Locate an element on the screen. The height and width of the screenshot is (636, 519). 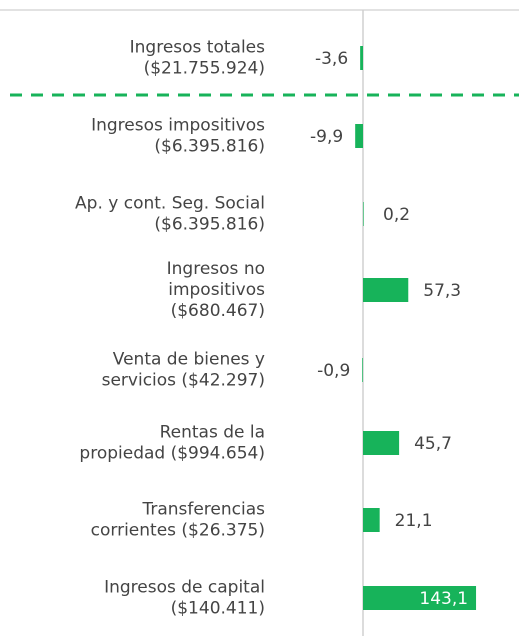
category-label: Ingresos de capital is located at coordinates (184, 588).